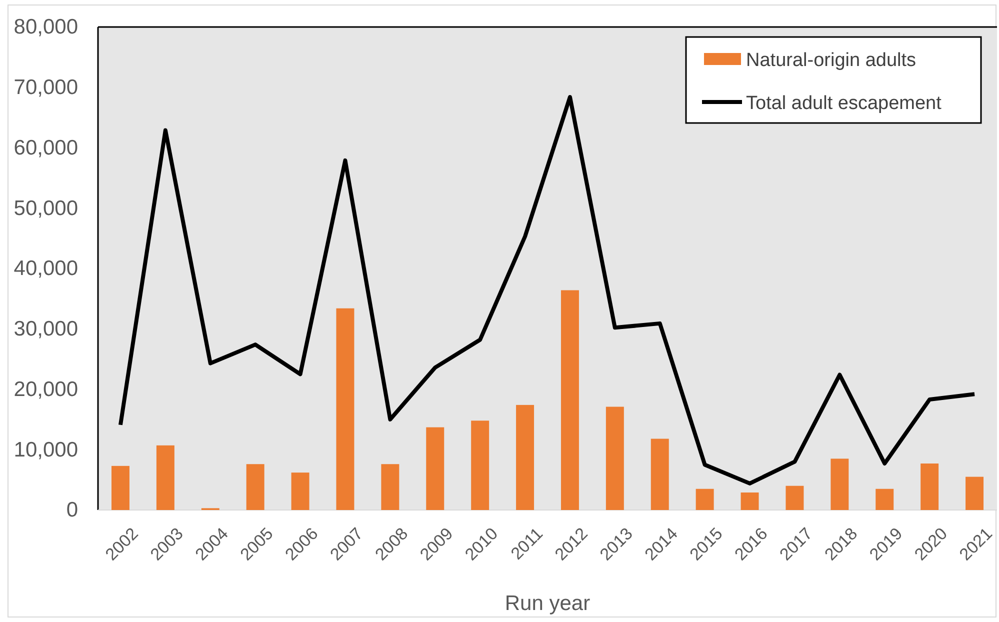  I want to click on x-axis-title: Run year, so click(547, 603).